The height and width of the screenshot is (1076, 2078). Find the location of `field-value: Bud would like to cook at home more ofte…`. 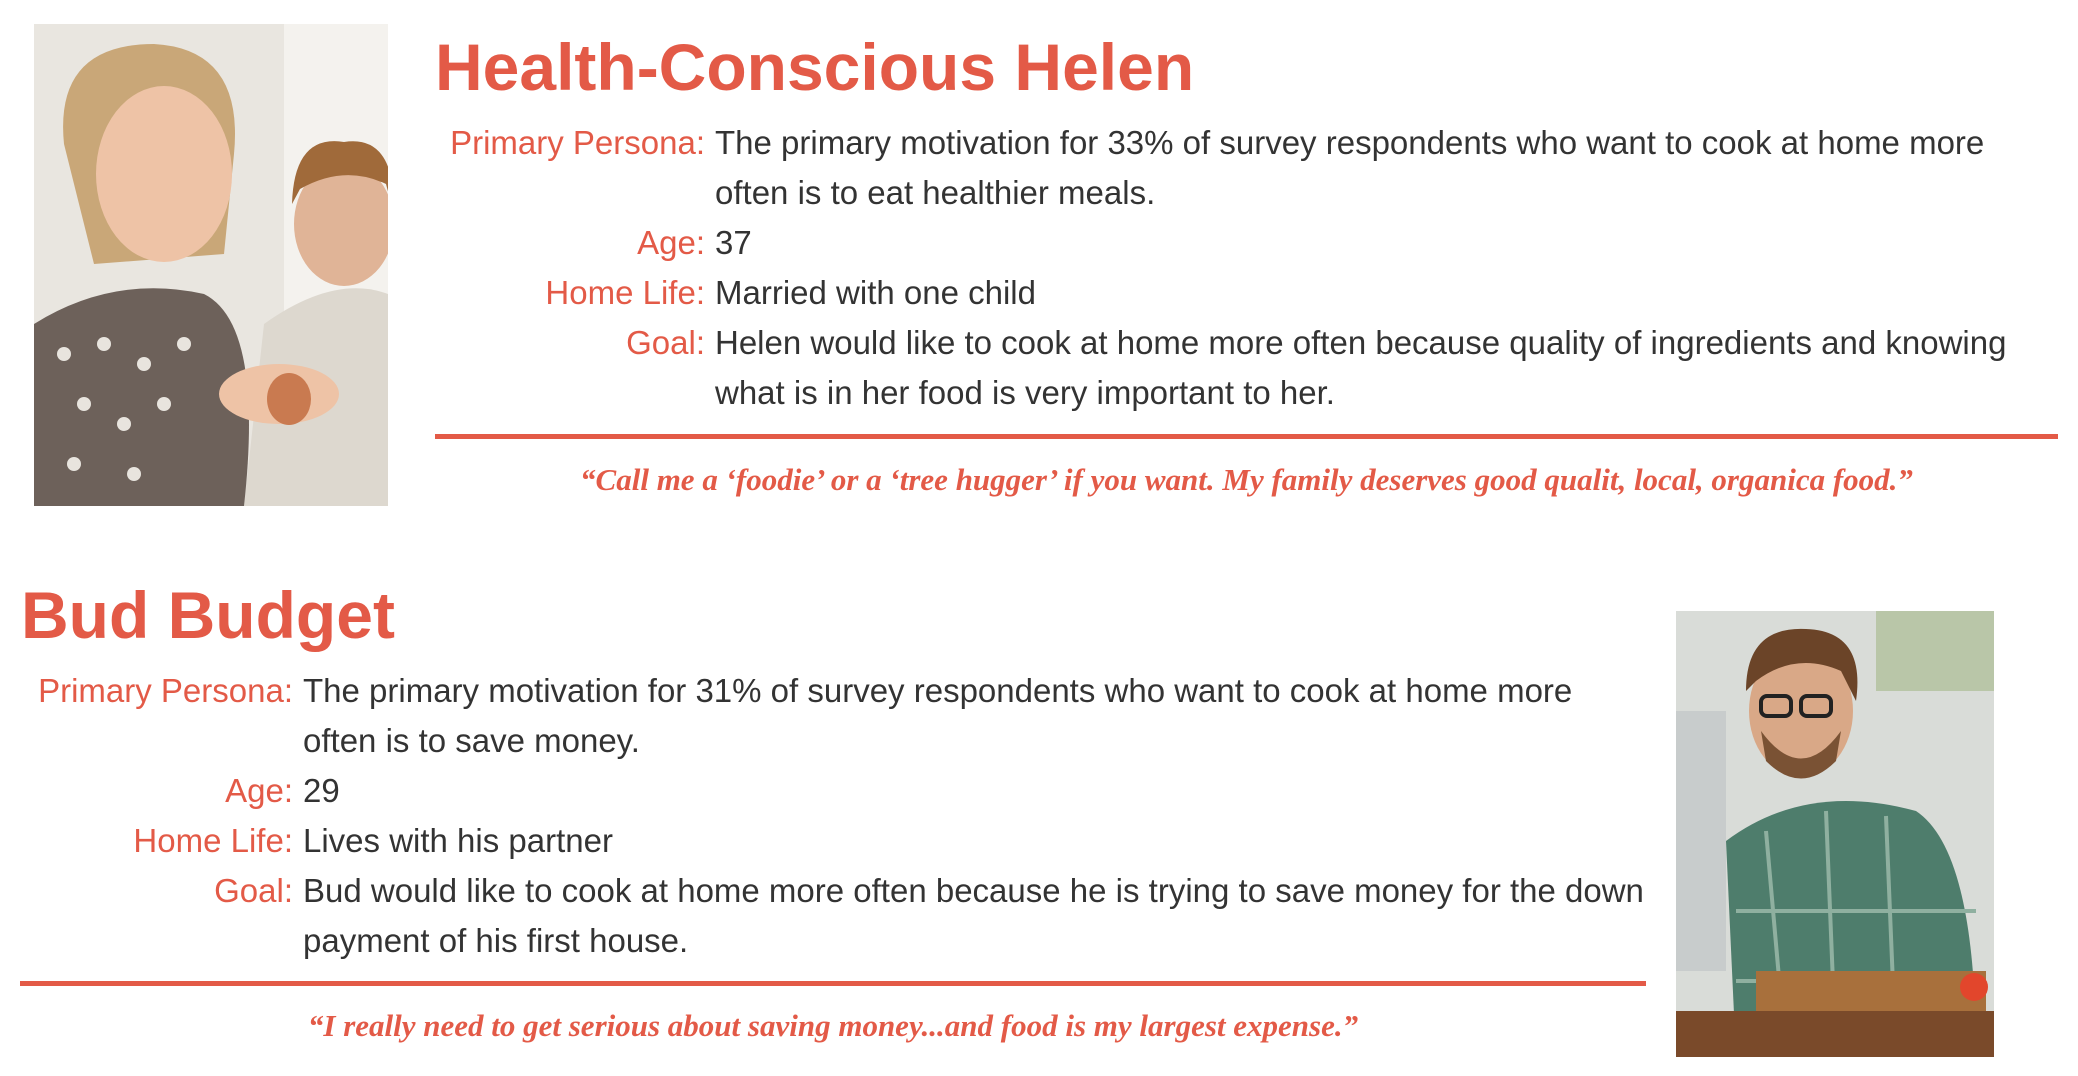

field-value: Bud would like to cook at home more ofte… is located at coordinates (973, 915).